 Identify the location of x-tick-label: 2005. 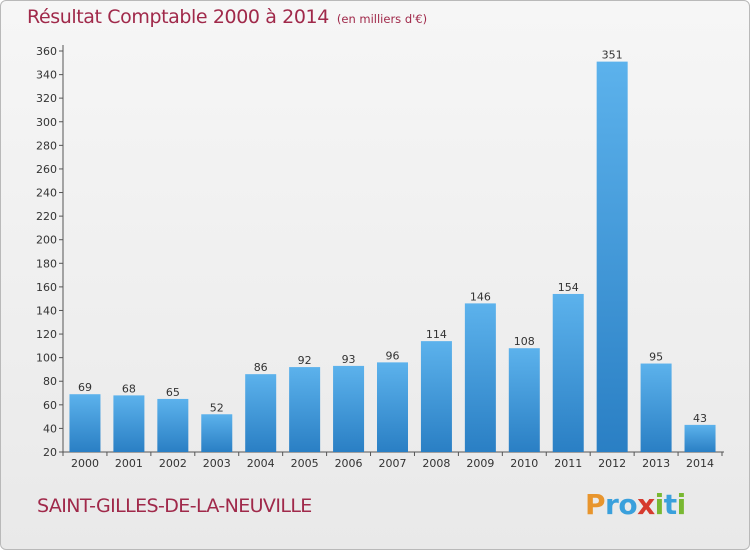
(305, 463).